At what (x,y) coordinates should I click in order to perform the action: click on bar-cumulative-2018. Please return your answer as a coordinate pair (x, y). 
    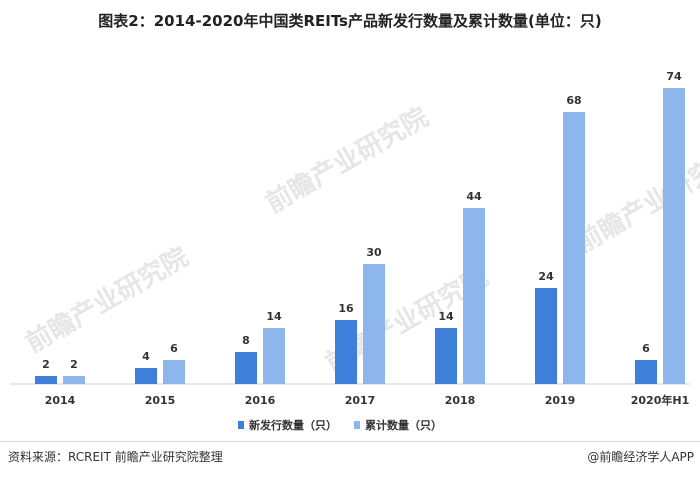
    Looking at the image, I should click on (474, 296).